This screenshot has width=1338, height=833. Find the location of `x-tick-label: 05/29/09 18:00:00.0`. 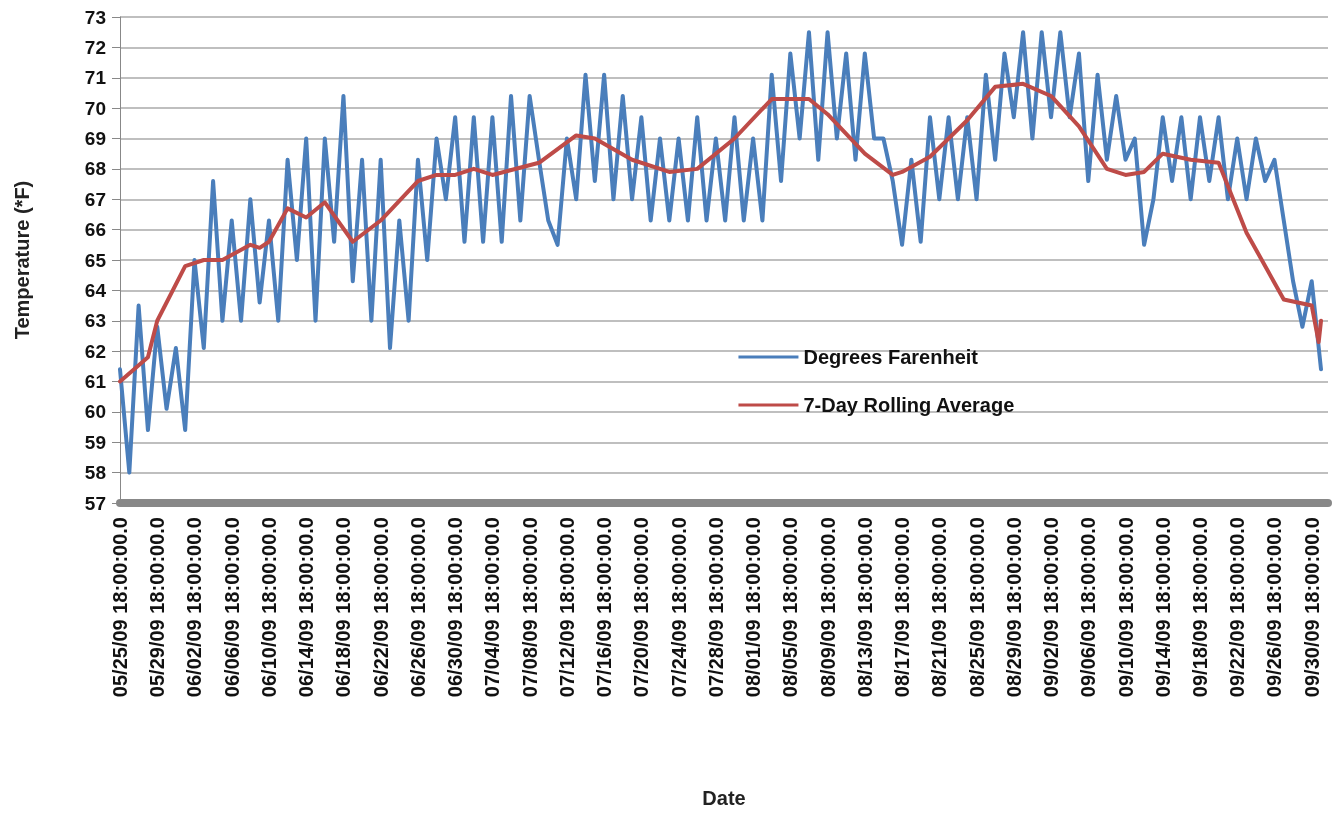

x-tick-label: 05/29/09 18:00:00.0 is located at coordinates (157, 607).